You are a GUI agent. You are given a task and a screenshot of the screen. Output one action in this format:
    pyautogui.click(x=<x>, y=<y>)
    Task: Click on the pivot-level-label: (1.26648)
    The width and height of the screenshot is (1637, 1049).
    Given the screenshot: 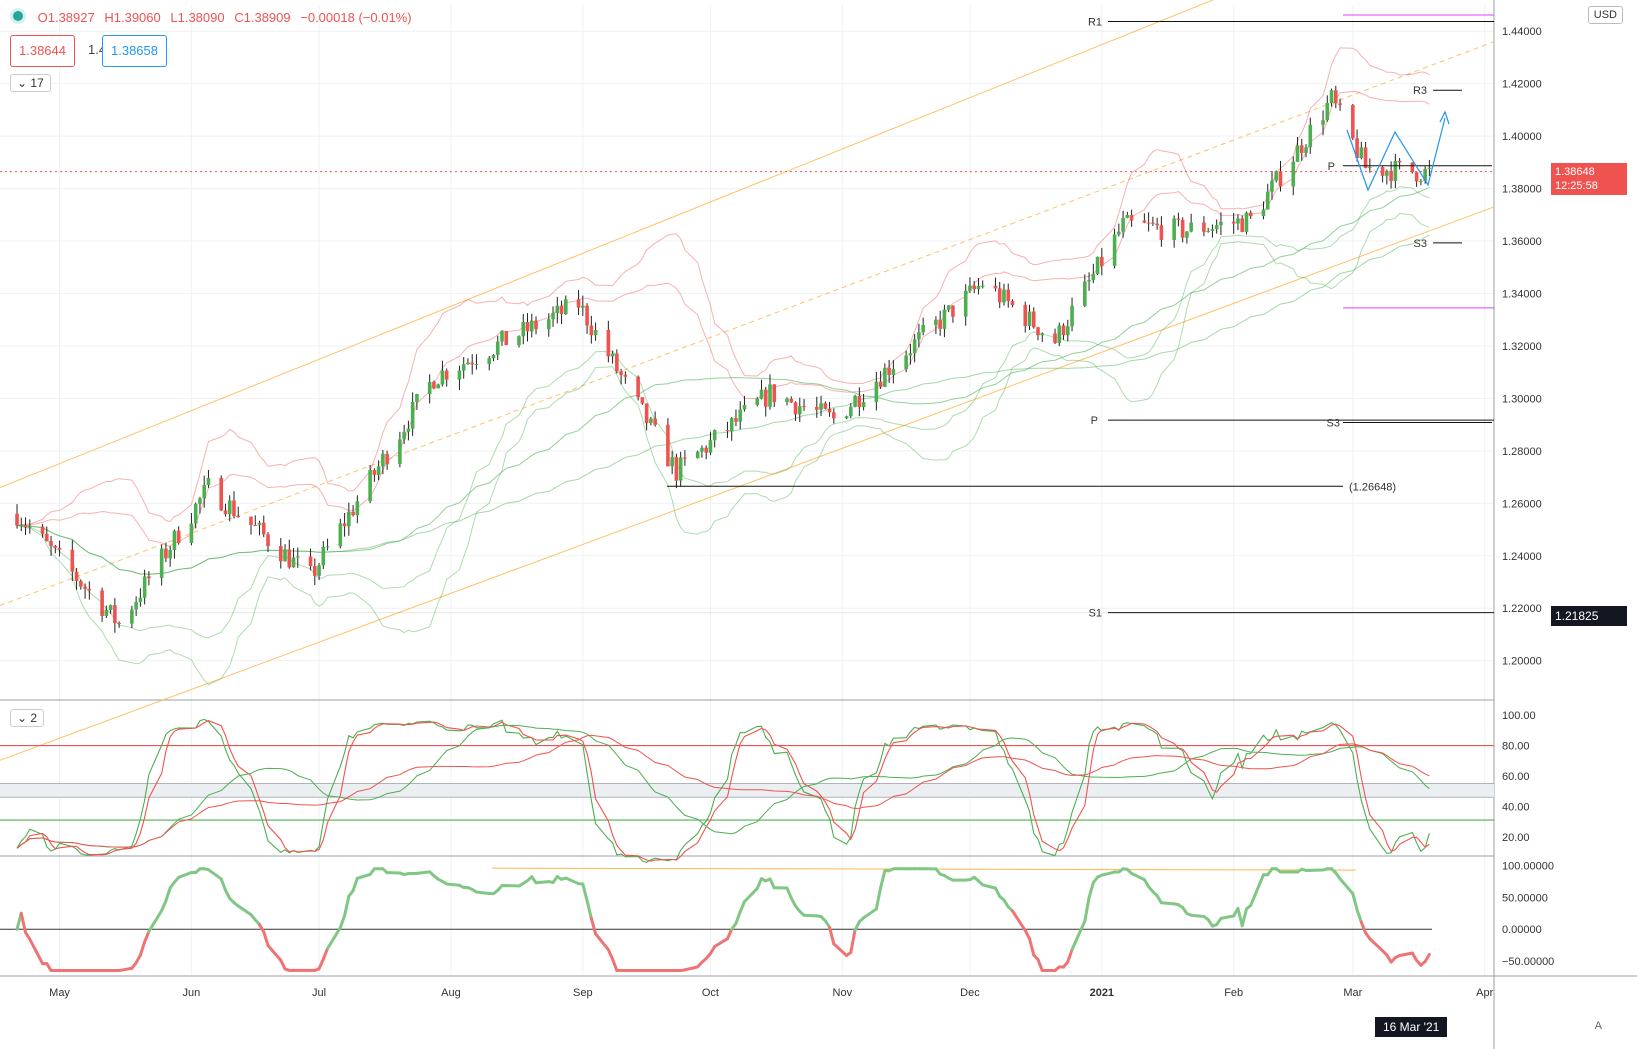 What is the action you would take?
    pyautogui.click(x=1372, y=487)
    